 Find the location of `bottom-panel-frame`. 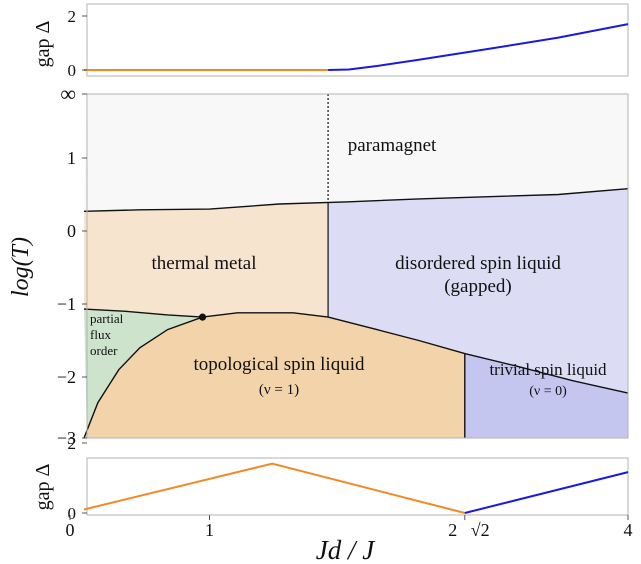

bottom-panel-frame is located at coordinates (357, 486).